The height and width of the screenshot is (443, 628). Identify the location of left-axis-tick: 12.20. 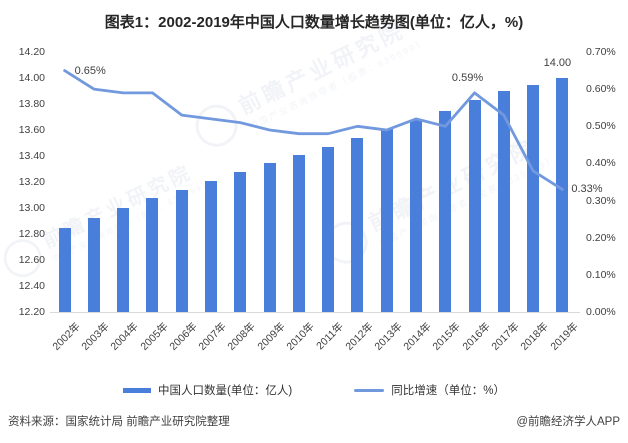
(31, 312).